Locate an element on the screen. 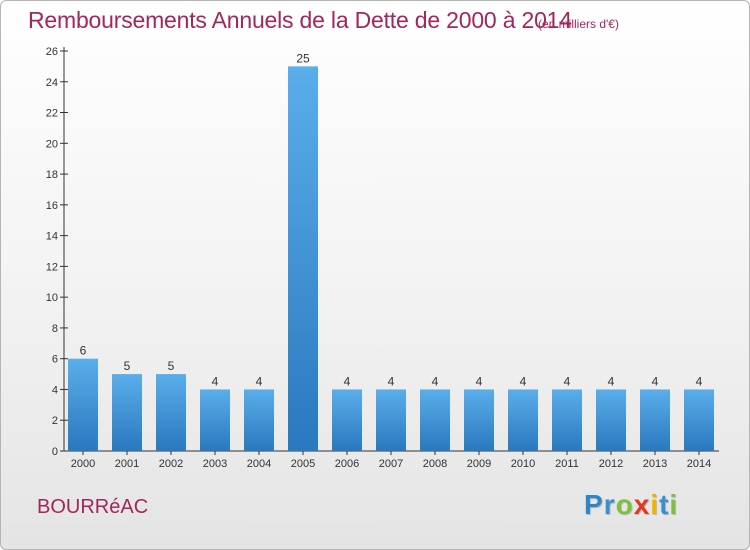 The height and width of the screenshot is (550, 750). x-tick-label: 2009 is located at coordinates (479, 464).